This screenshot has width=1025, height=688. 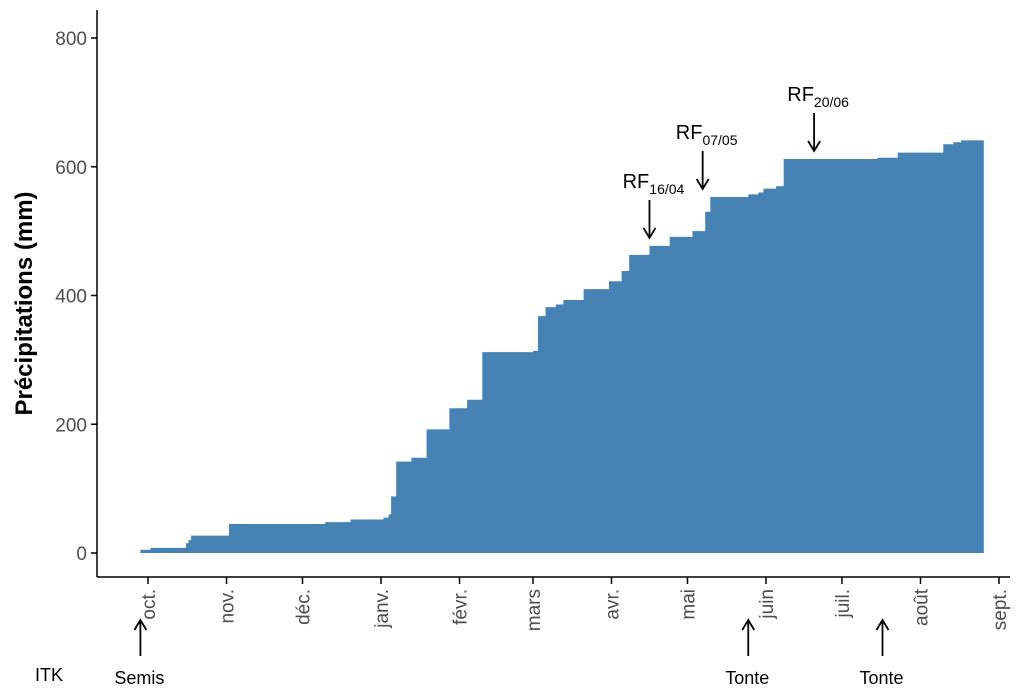 I want to click on x-tick-label: mai, so click(x=688, y=604).